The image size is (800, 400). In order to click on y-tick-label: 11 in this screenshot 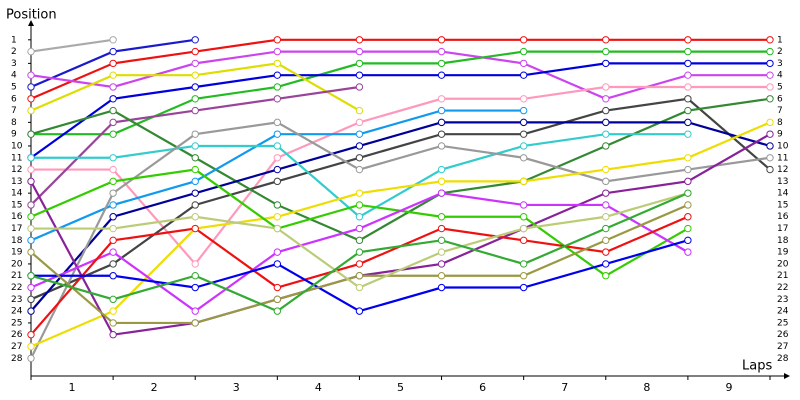, I will do `click(16, 158)`.